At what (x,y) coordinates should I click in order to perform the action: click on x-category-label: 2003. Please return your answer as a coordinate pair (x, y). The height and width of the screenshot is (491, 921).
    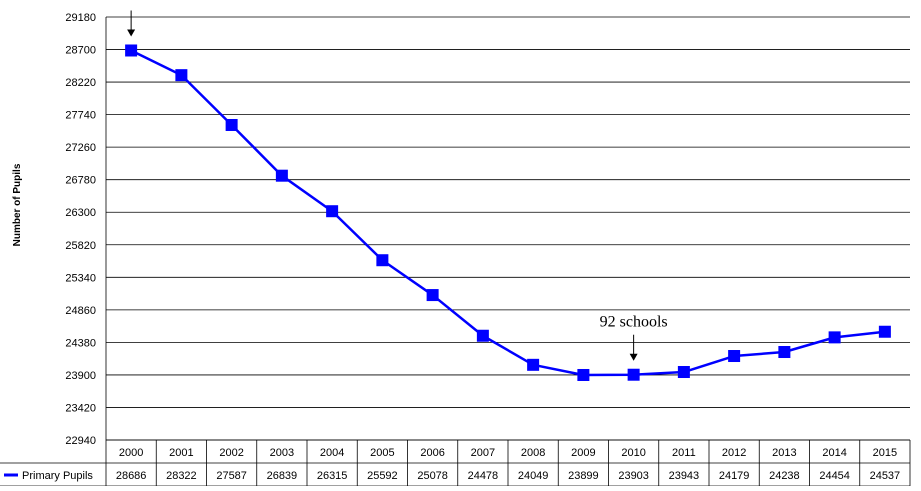
    Looking at the image, I should click on (282, 453).